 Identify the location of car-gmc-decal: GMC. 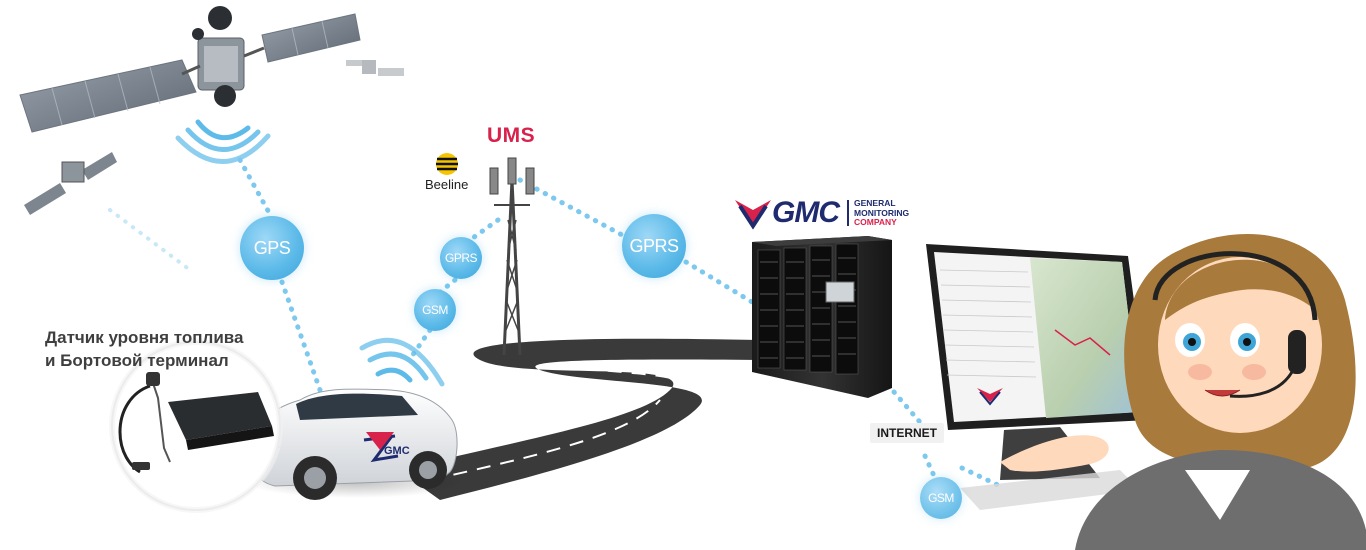
(397, 451).